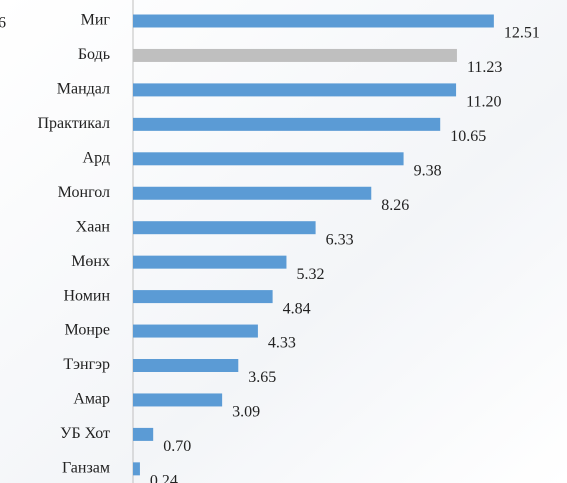 This screenshot has height=483, width=567. What do you see at coordinates (483, 102) in the screenshot?
I see `value-label: 11.20` at bounding box center [483, 102].